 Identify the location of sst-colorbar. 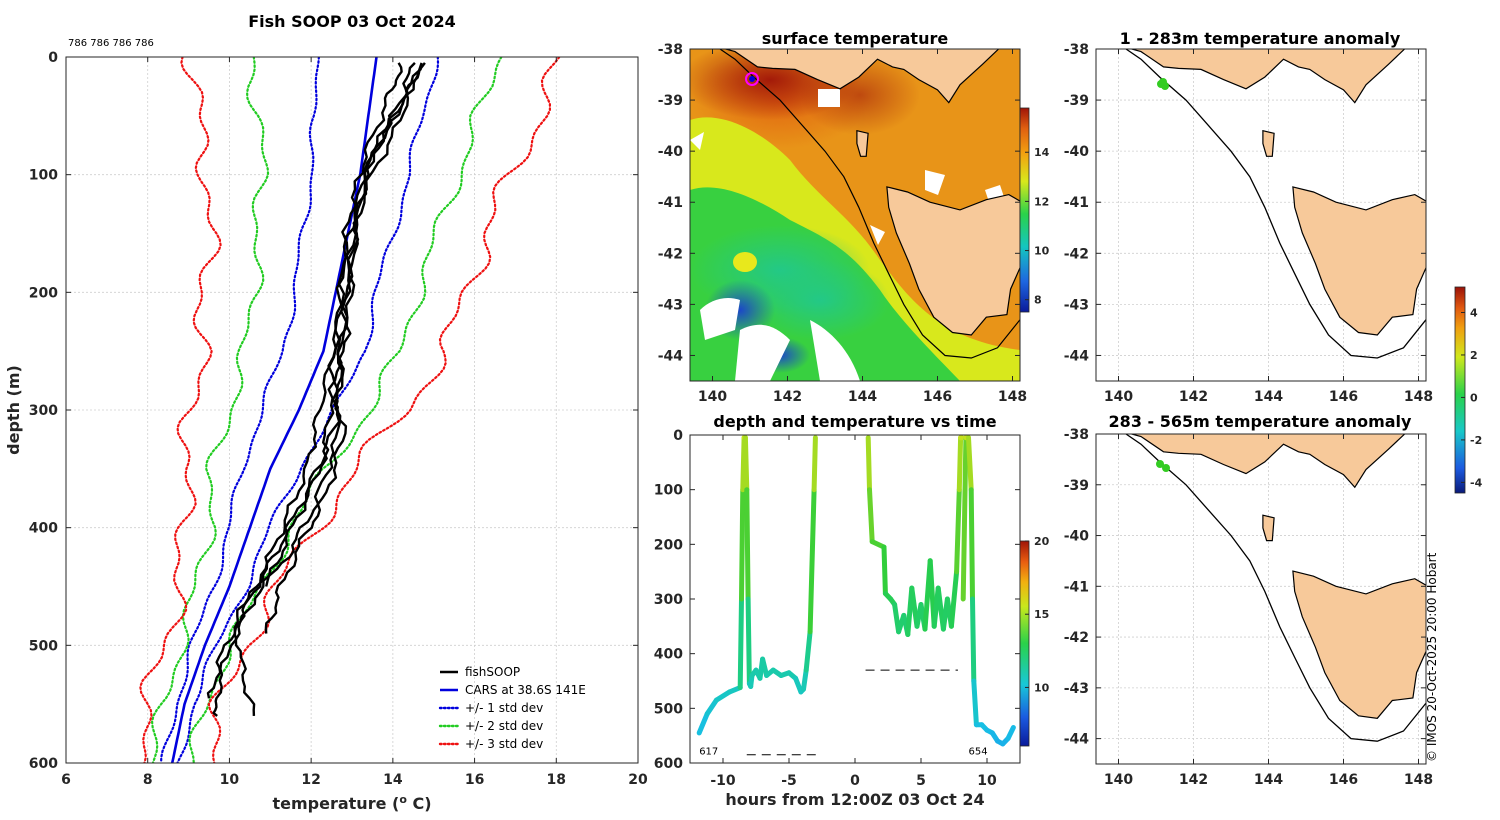
(1024, 210).